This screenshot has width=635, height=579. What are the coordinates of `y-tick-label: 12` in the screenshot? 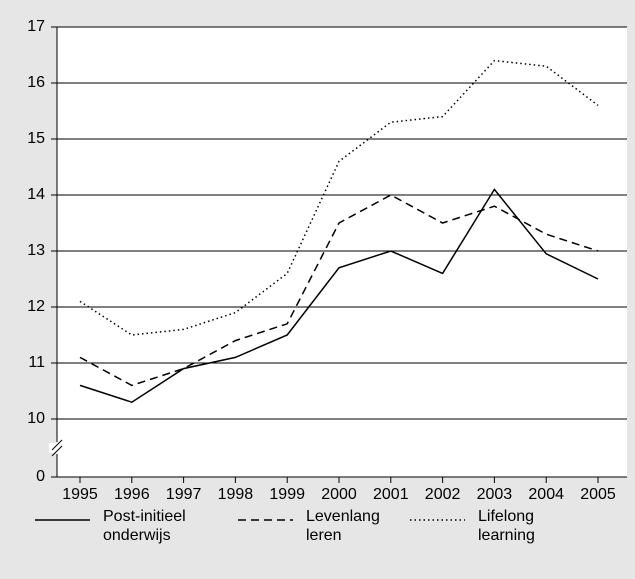 It's located at (36, 306).